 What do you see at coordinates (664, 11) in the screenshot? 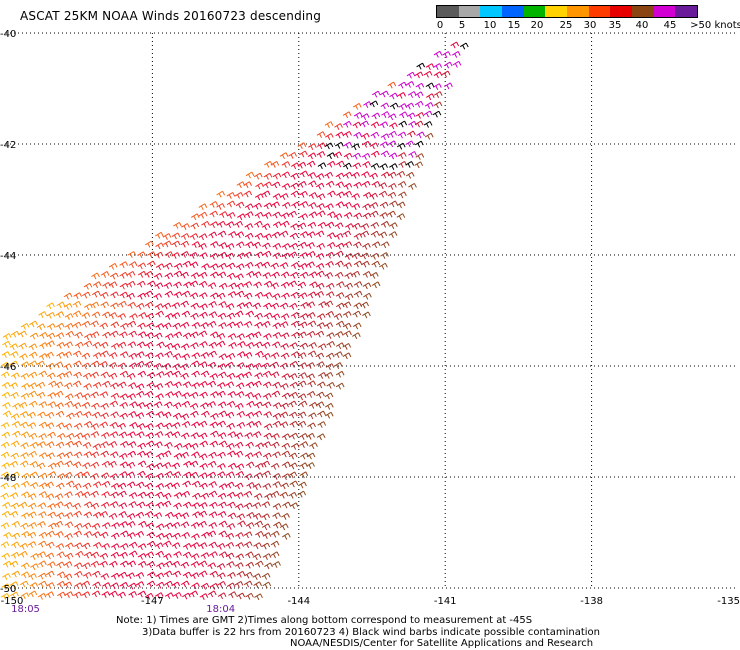
I see `legend-swatch` at bounding box center [664, 11].